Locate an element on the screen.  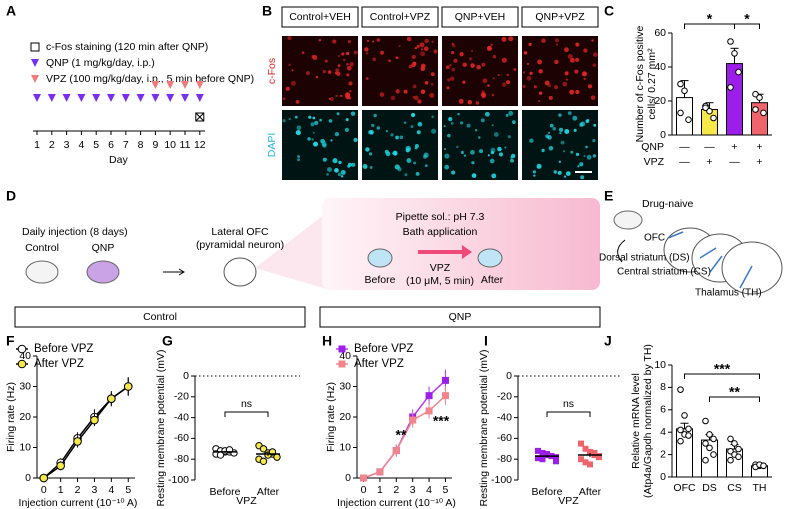
significance: * is located at coordinates (747, 19).